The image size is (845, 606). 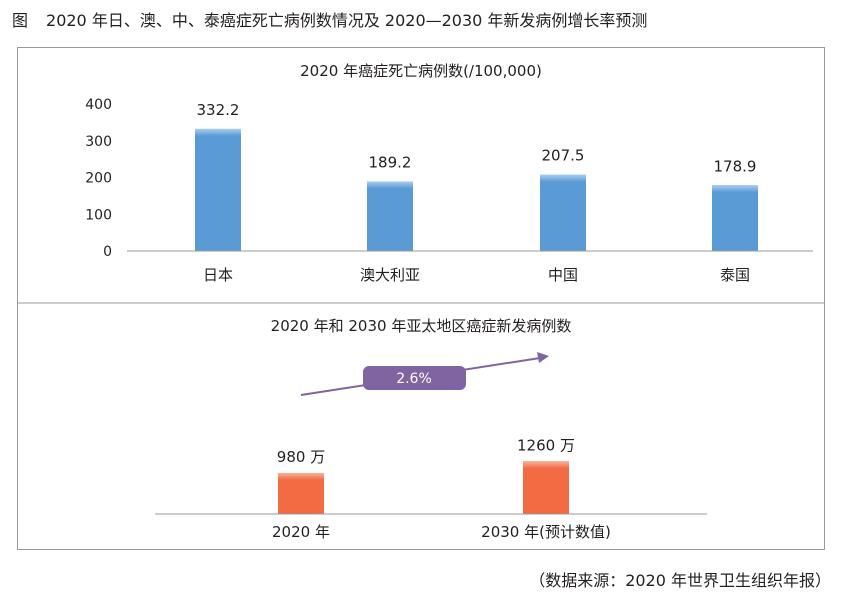 I want to click on x-tick-label-2: 中国, so click(x=563, y=275).